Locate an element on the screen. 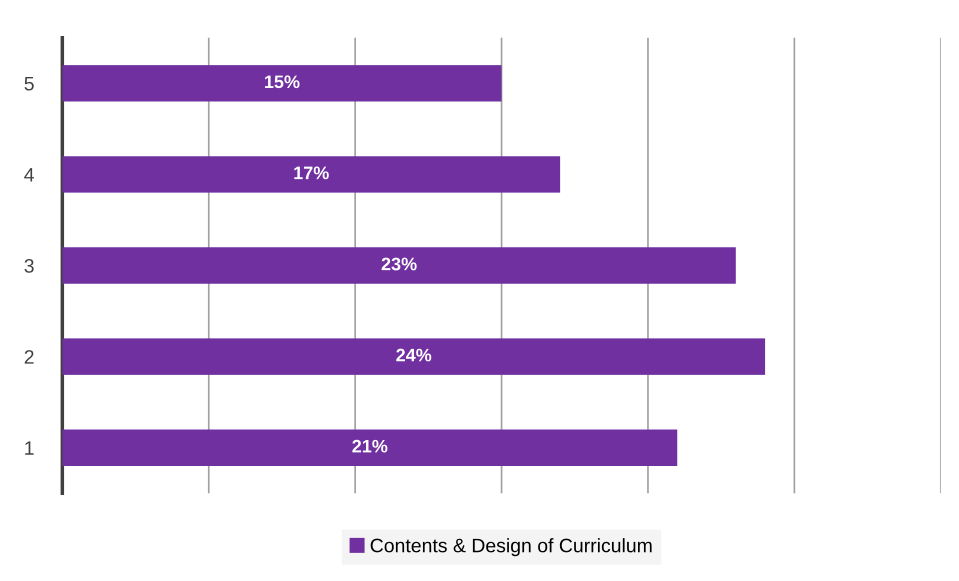 This screenshot has width=959, height=581. y-tick-label: 4 is located at coordinates (29, 175).